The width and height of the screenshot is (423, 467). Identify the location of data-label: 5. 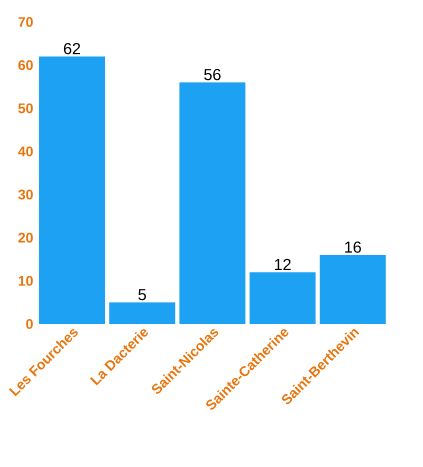
(142, 294).